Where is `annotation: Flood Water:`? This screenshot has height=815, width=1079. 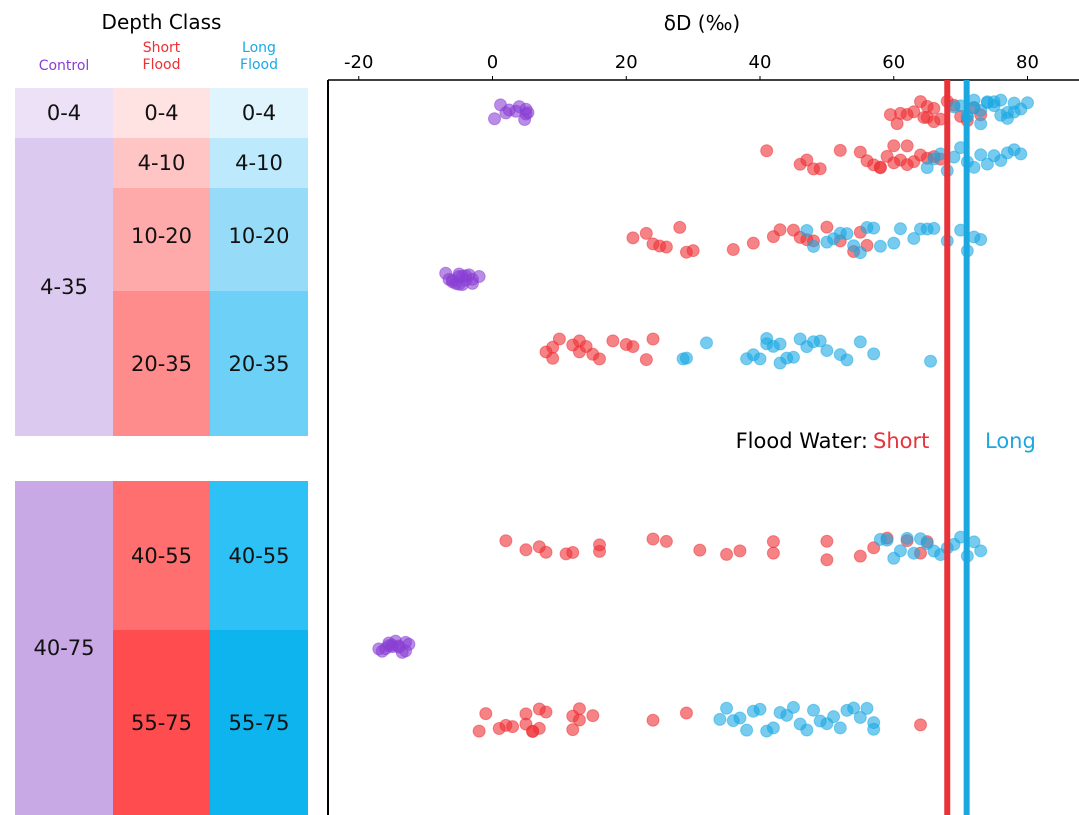 annotation: Flood Water: is located at coordinates (802, 441).